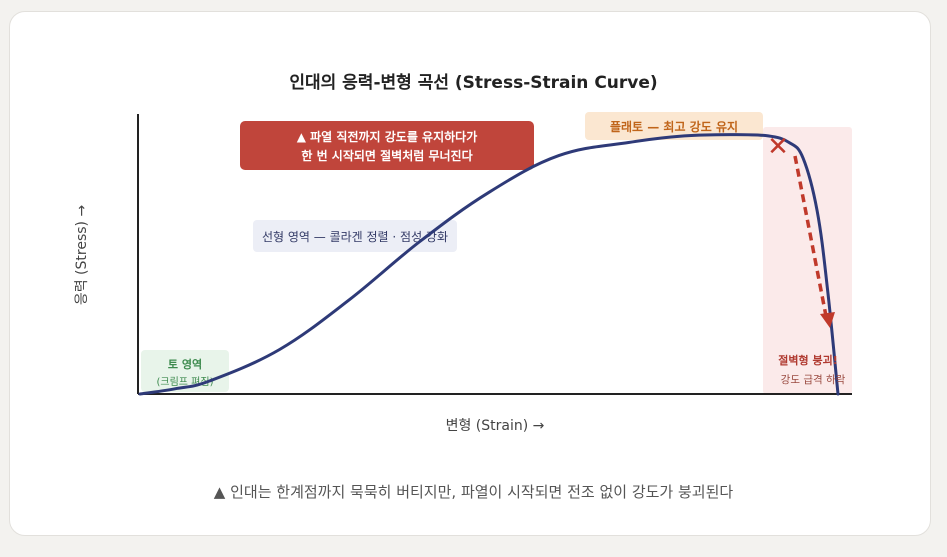 Image resolution: width=947 pixels, height=557 pixels. What do you see at coordinates (82, 255) in the screenshot?
I see `y-axis-label: 응력 (Stress) →` at bounding box center [82, 255].